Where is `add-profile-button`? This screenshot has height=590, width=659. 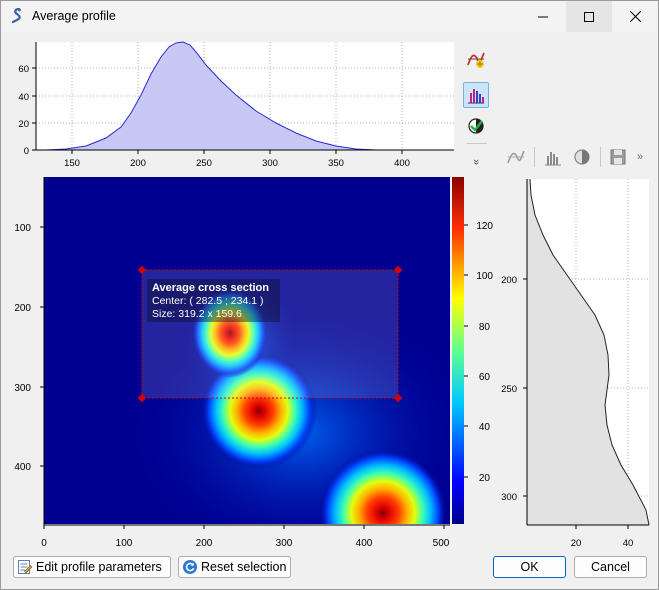
add-profile-button is located at coordinates (476, 59).